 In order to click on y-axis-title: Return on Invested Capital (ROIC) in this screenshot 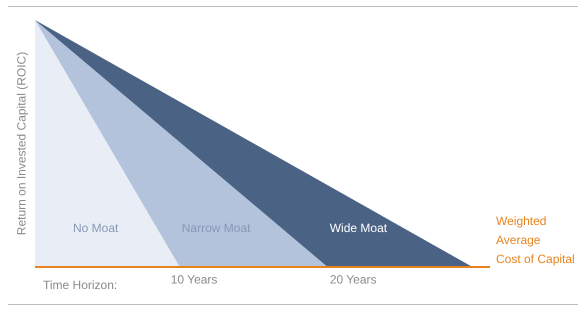, I will do `click(21, 144)`.